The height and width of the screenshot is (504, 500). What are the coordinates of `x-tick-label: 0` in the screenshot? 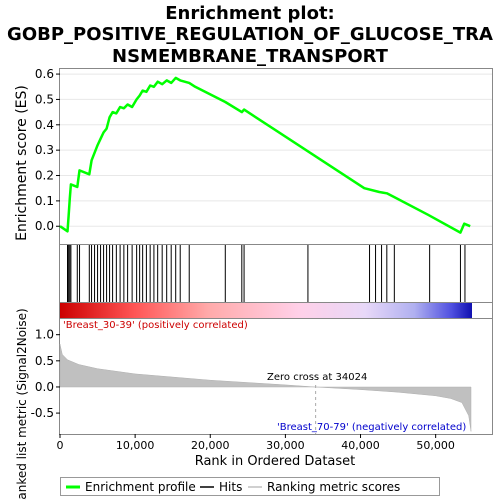 It's located at (60, 445).